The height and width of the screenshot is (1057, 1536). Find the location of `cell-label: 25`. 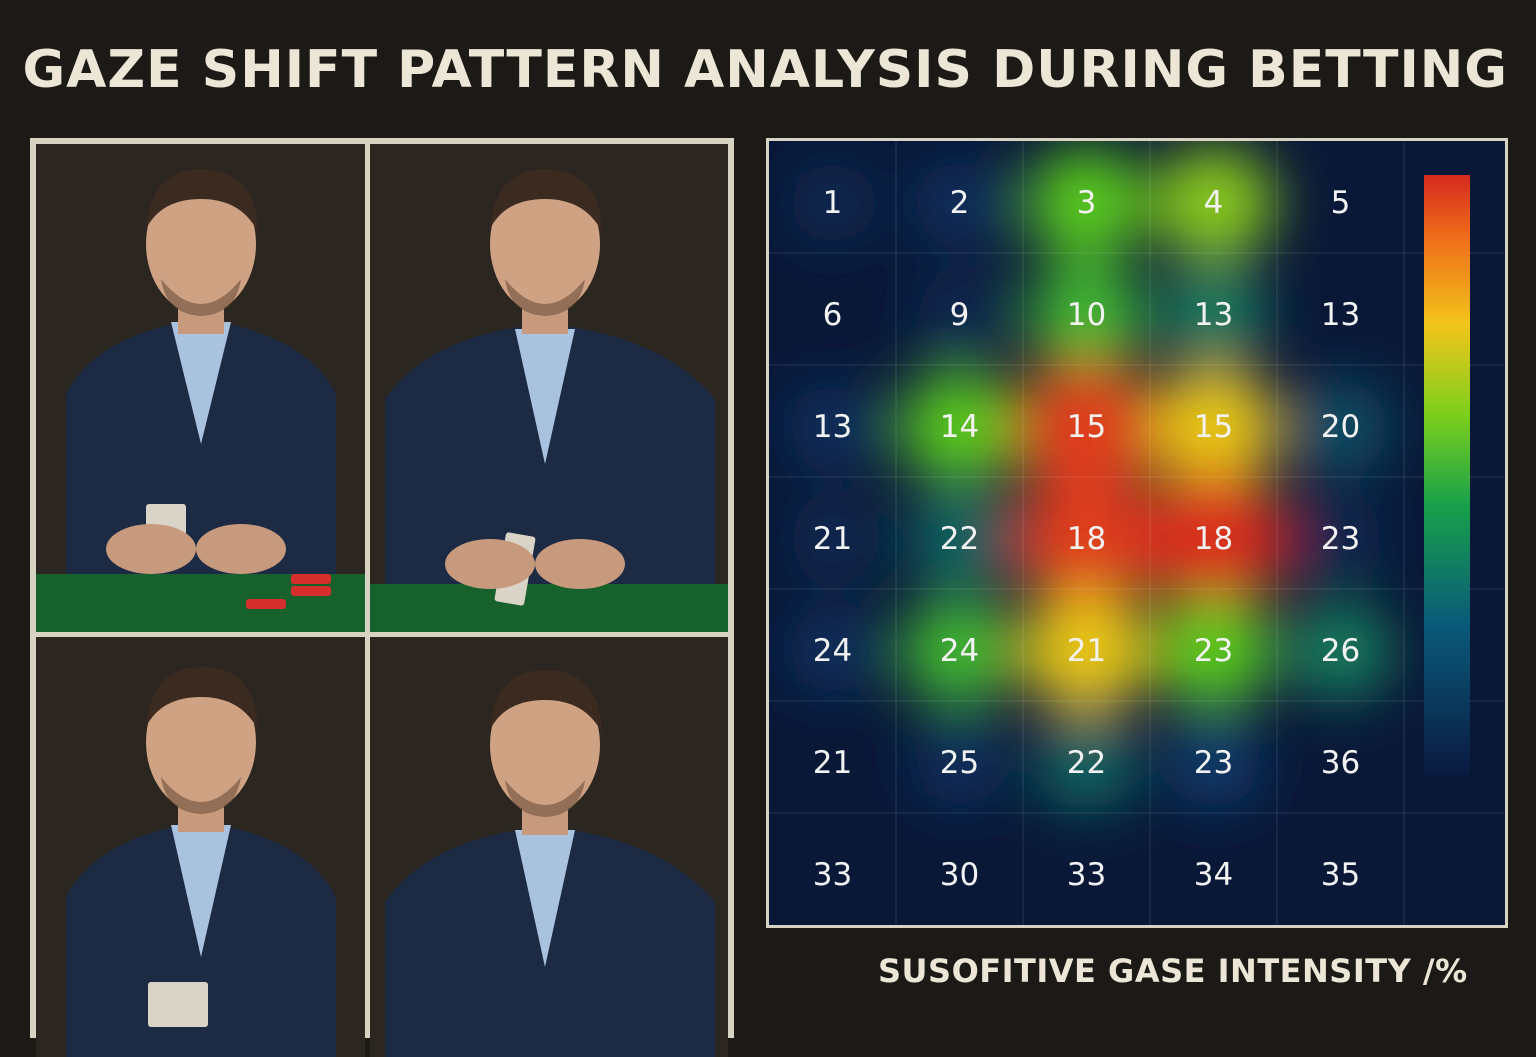

cell-label: 25 is located at coordinates (959, 763).